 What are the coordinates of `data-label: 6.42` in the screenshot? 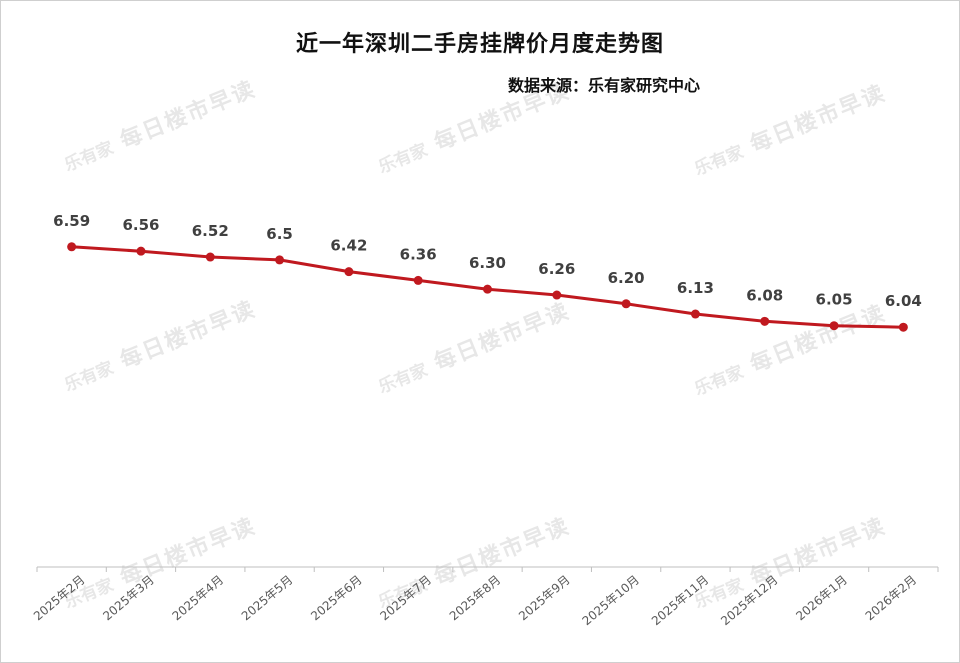 It's located at (348, 246).